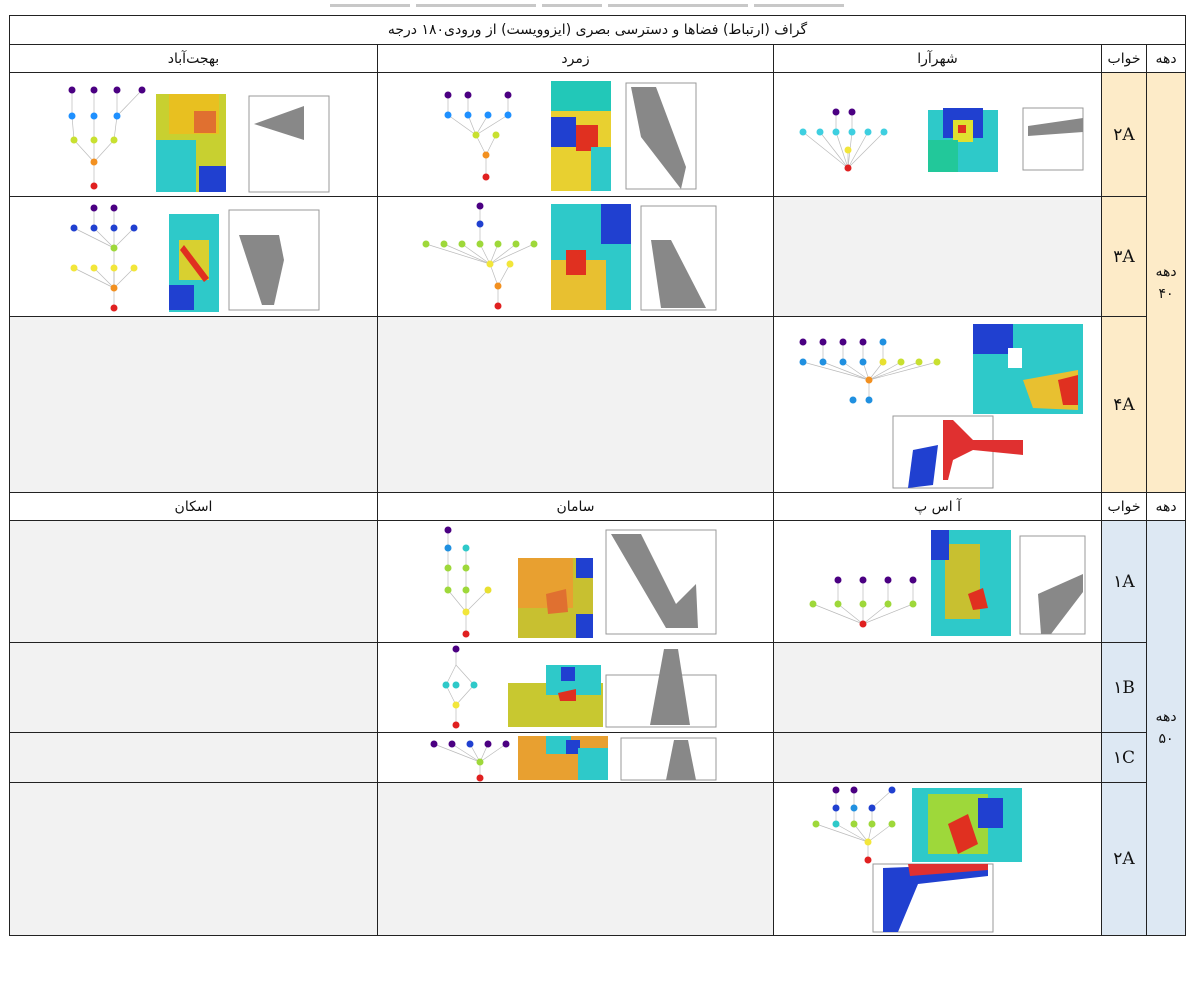 The image size is (1193, 983). I want to click on decade-50-label: دهه ۵۰, so click(1166, 728).